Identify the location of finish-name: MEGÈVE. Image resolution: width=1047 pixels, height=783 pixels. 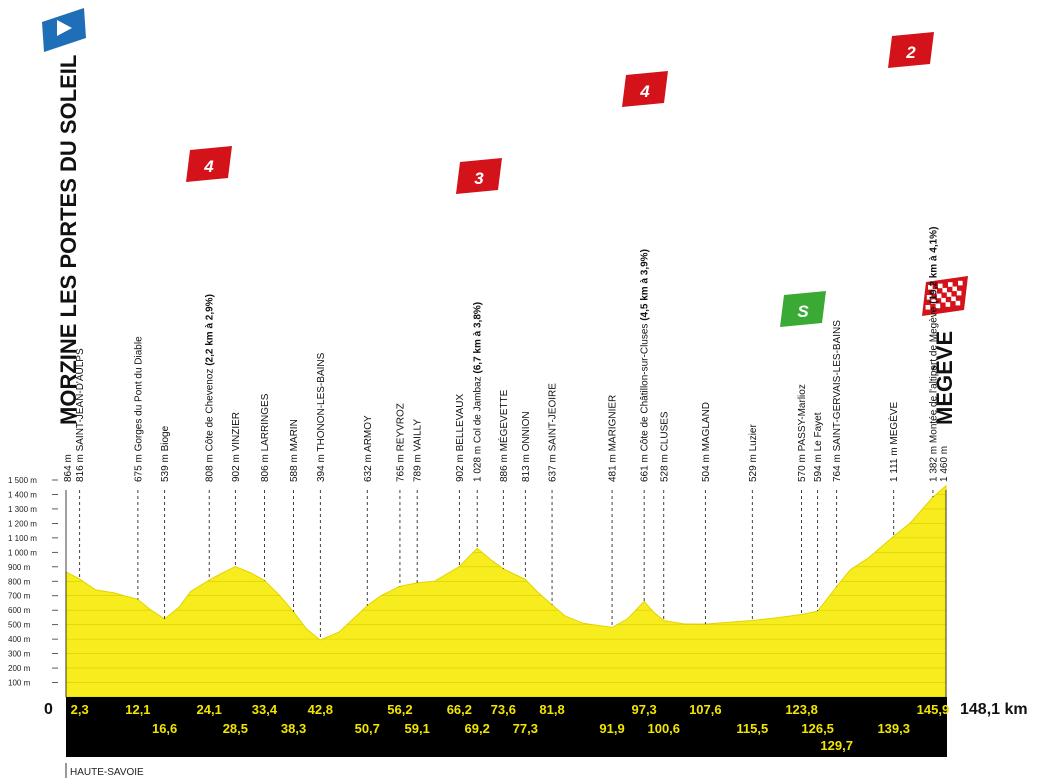
(944, 378).